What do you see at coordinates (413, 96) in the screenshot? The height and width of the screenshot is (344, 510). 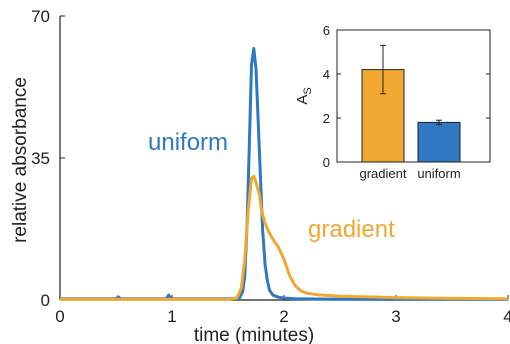 I see `inset-frame` at bounding box center [413, 96].